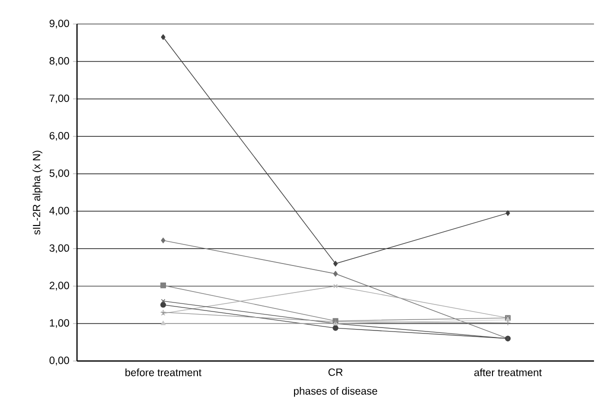 This screenshot has width=604, height=410. What do you see at coordinates (60, 248) in the screenshot?
I see `y-tick-label: 3,00` at bounding box center [60, 248].